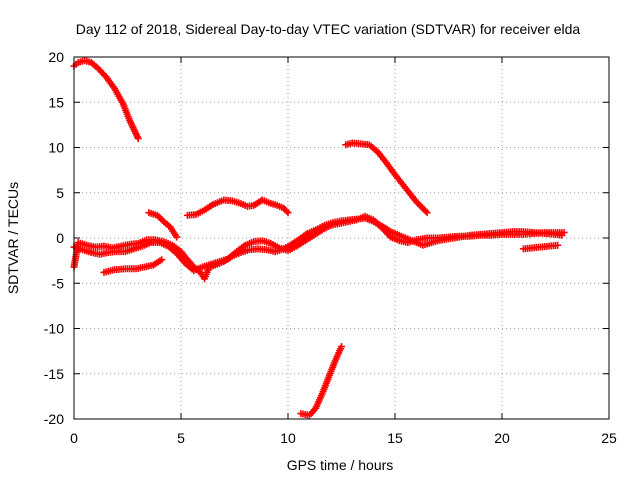  I want to click on y-tick-label: -10, so click(54, 329).